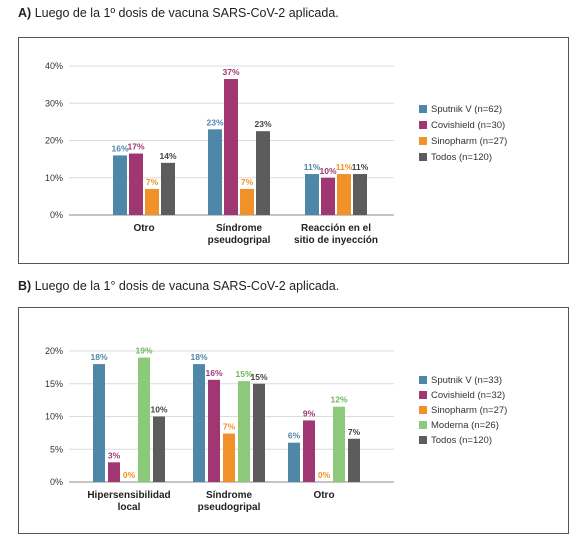 This screenshot has height=543, width=580. I want to click on panel-b-data-label: 9%, so click(309, 413).